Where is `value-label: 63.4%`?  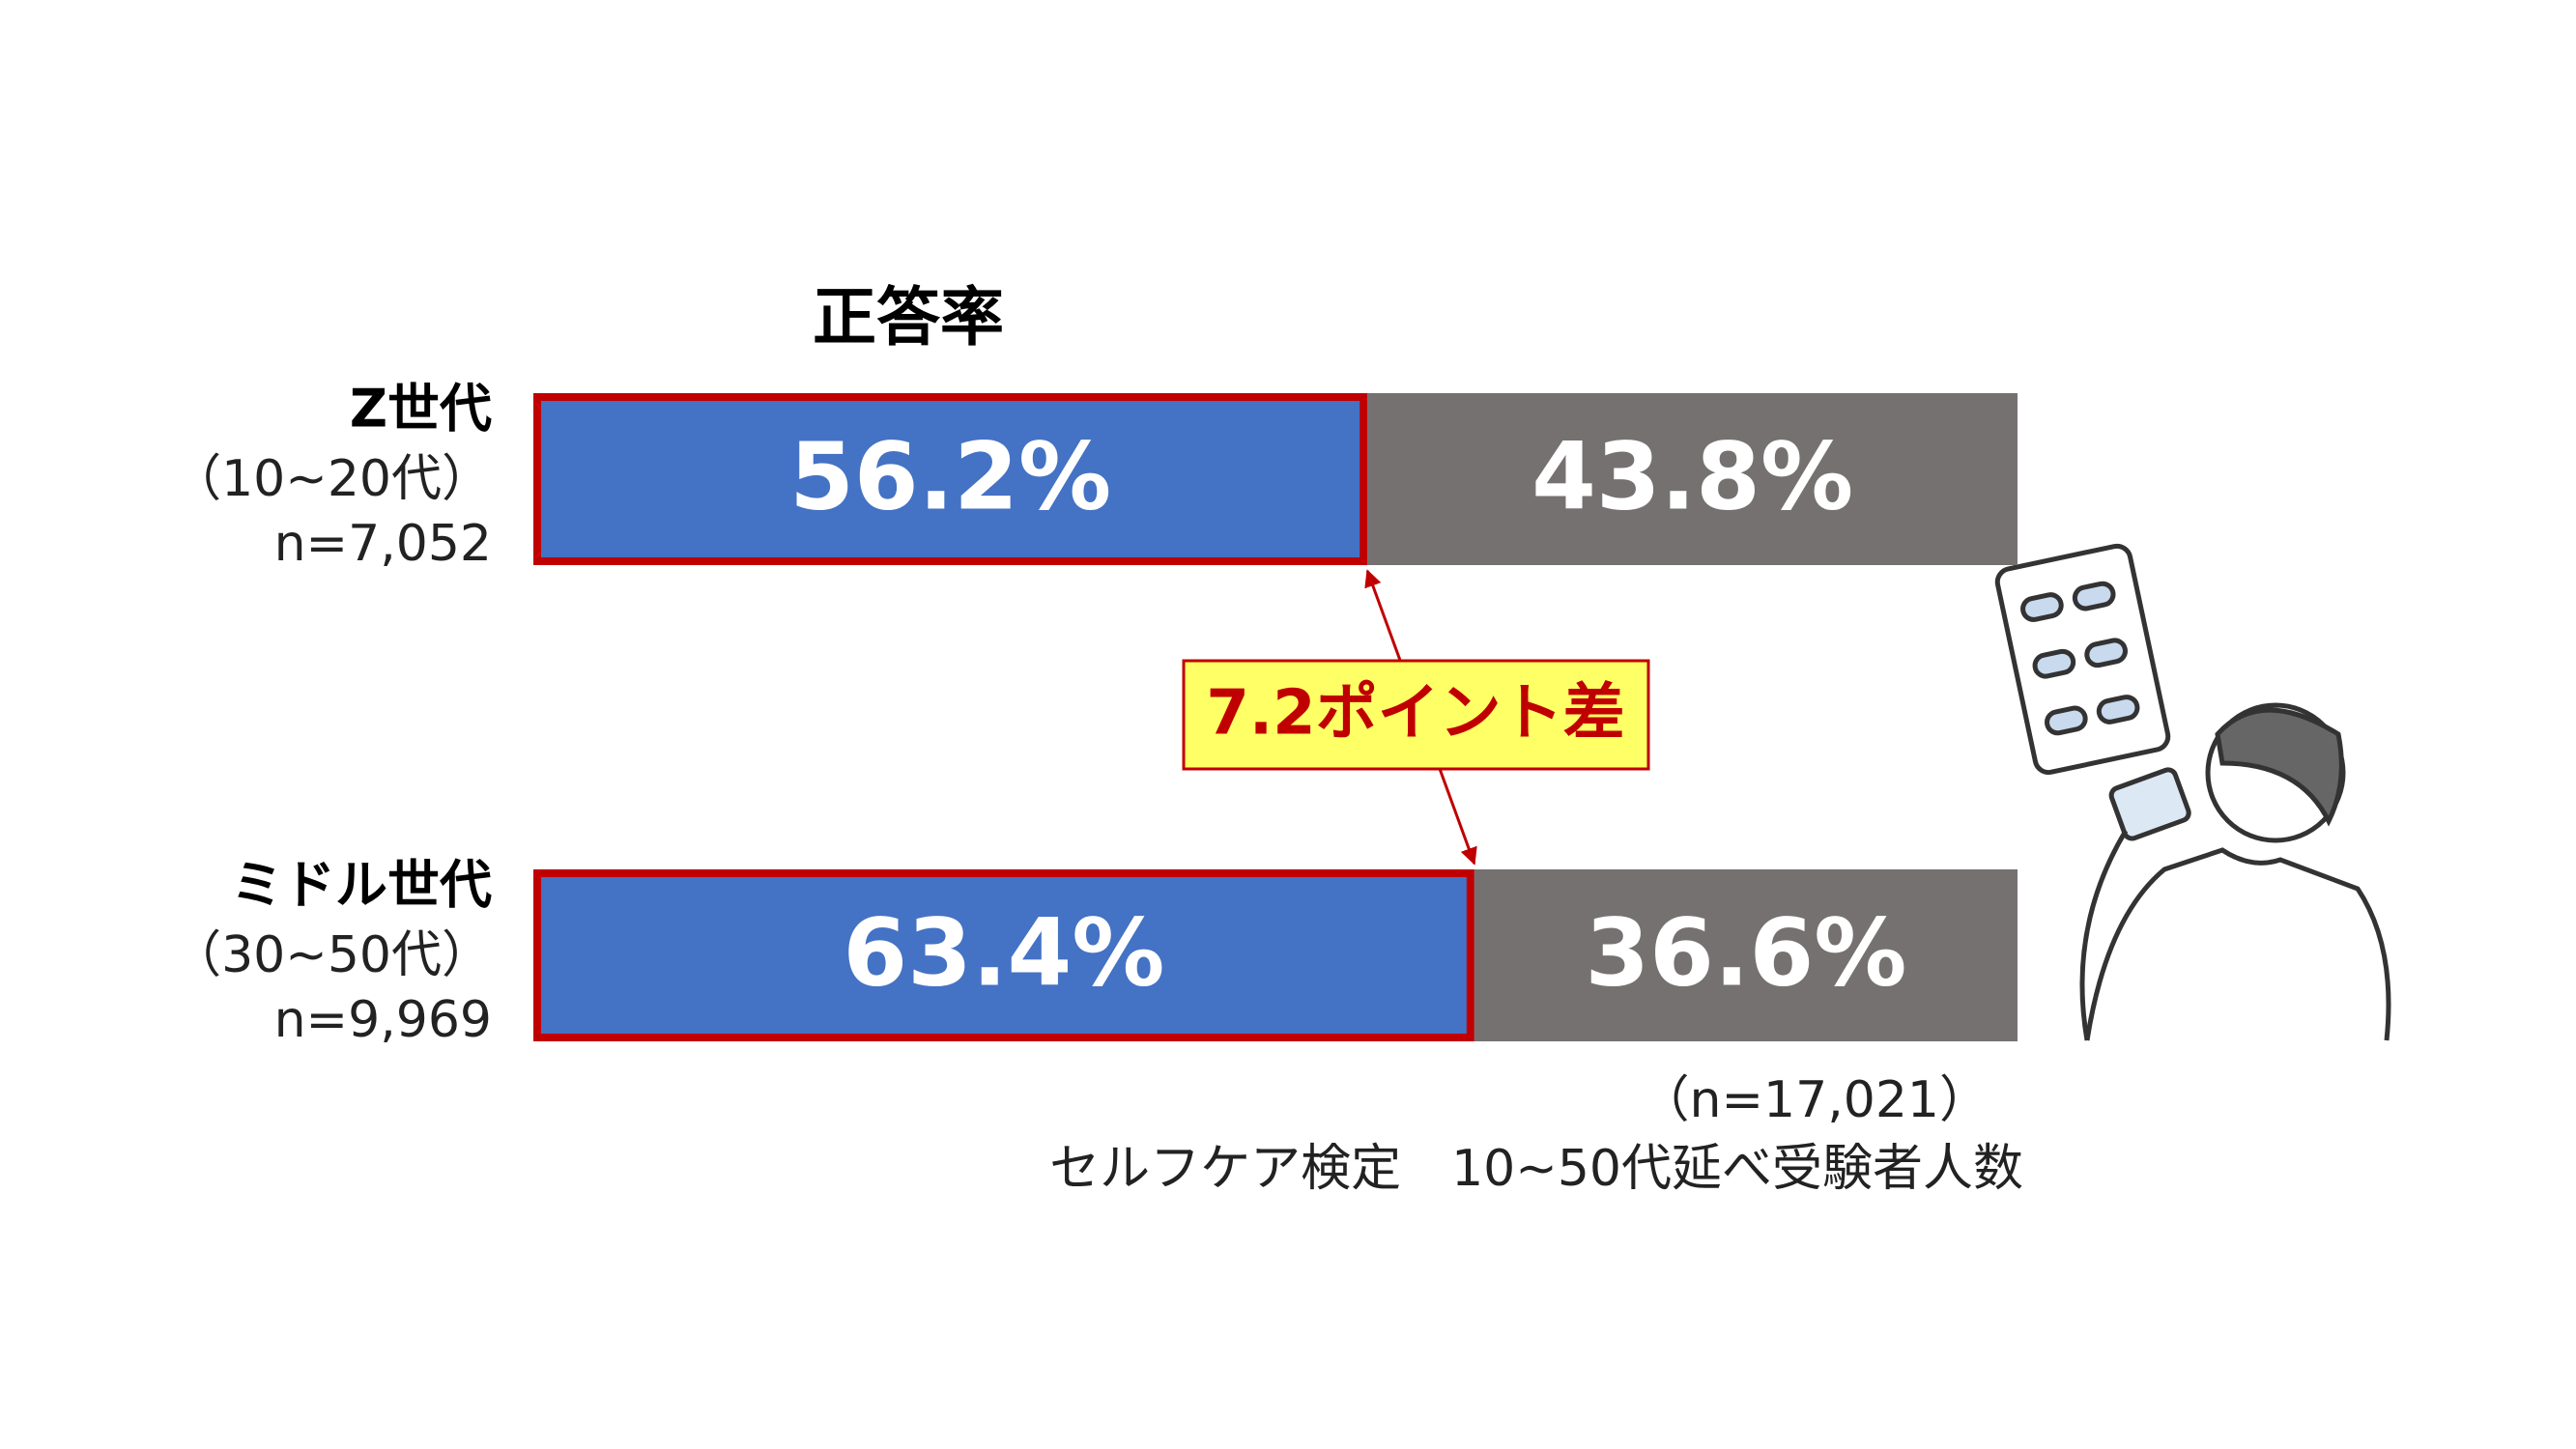 value-label: 63.4% is located at coordinates (1004, 952).